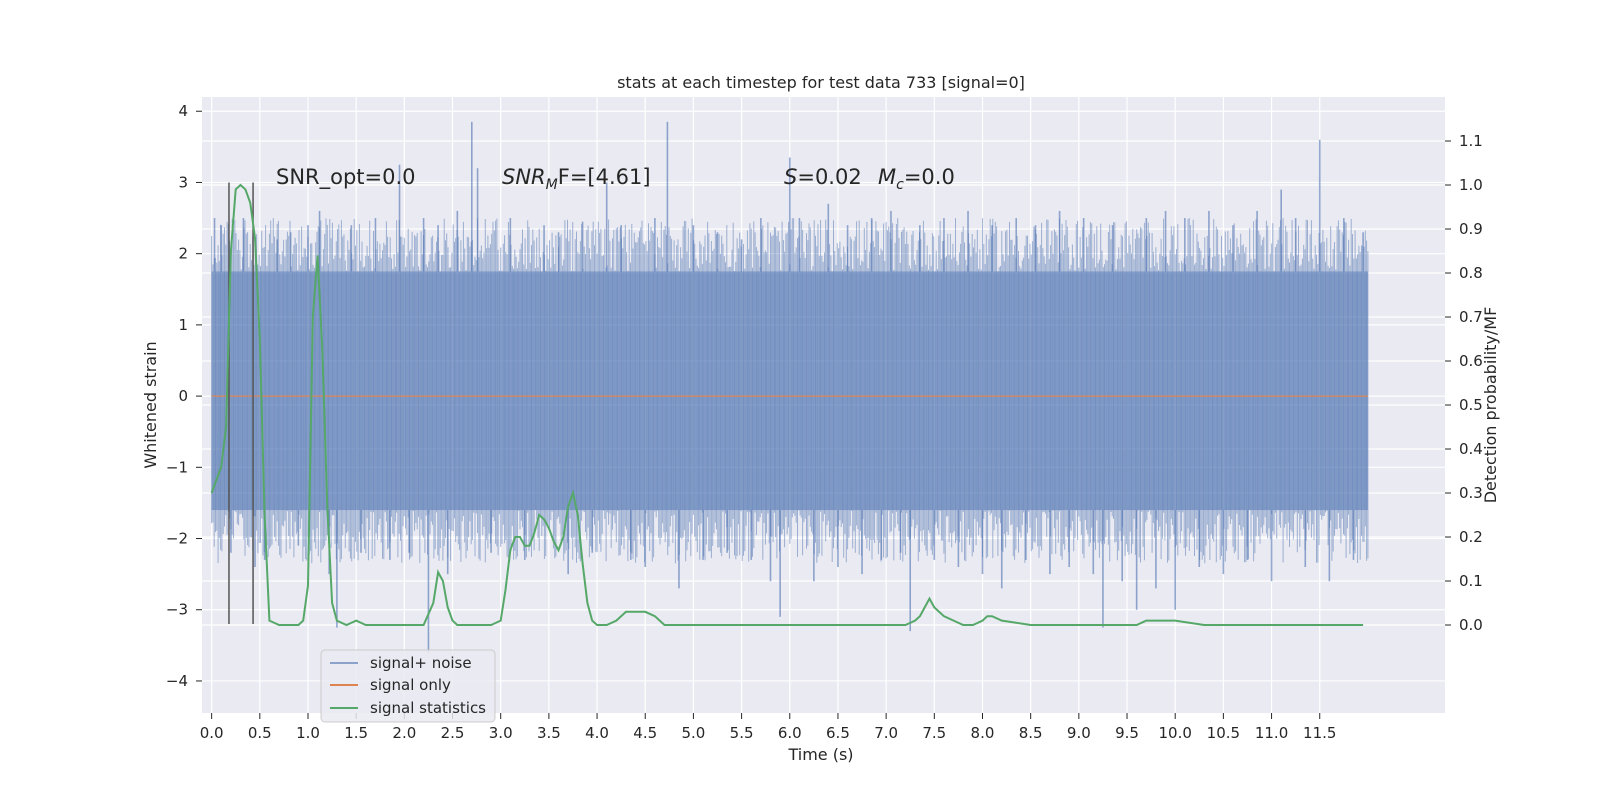  I want to click on annotation-snr-opt: SNR_opt=0.0, so click(346, 177).